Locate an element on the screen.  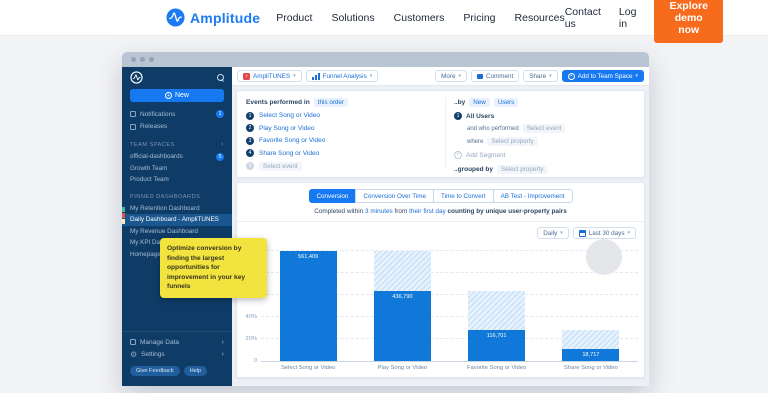
window-minimize-dot is located at coordinates (142, 59).